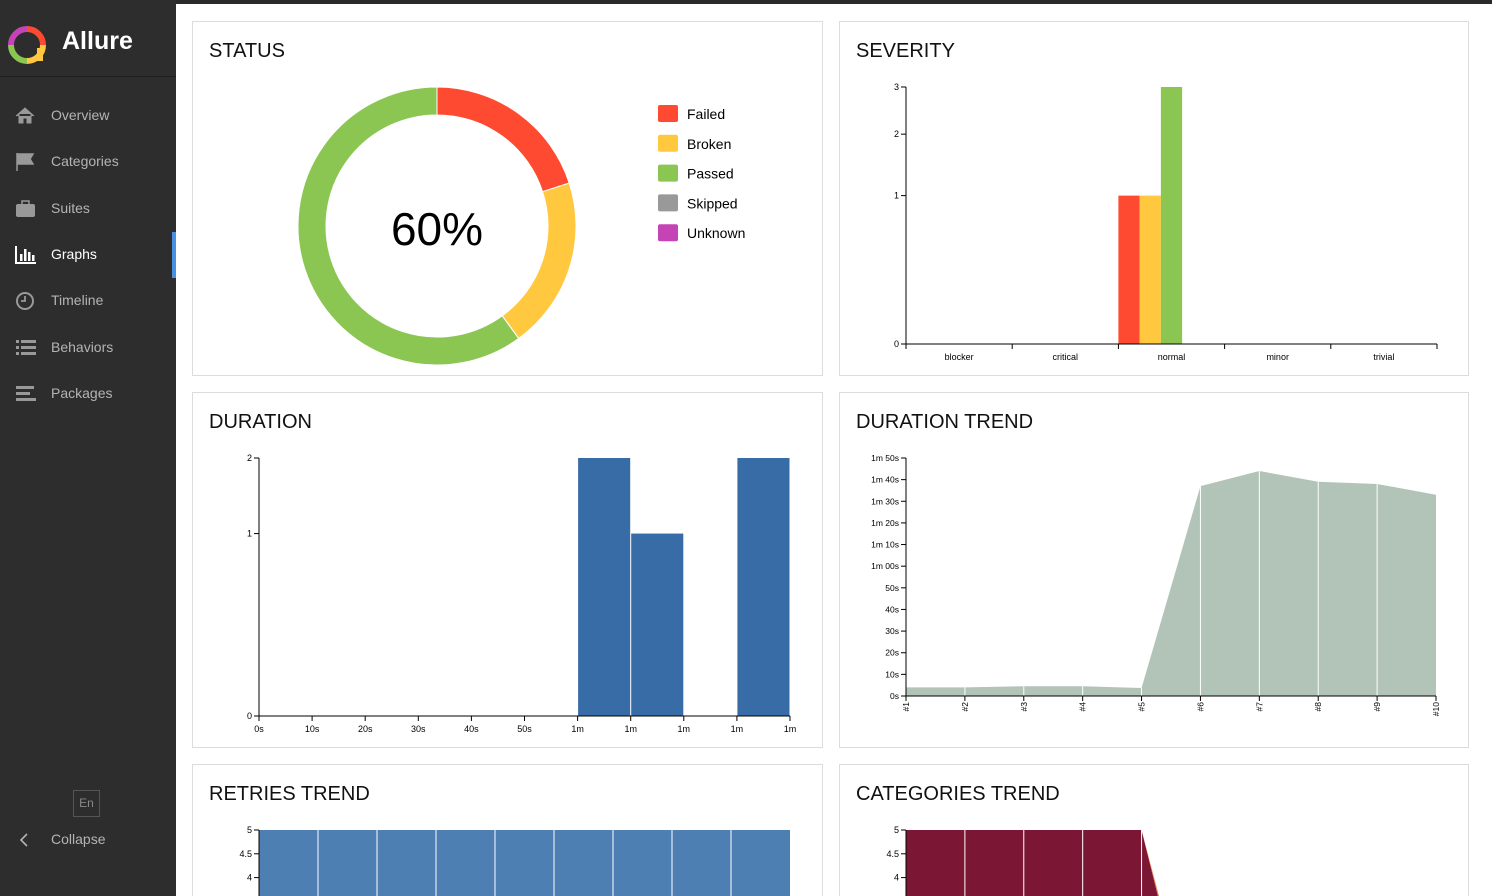  I want to click on nav-label: Suites, so click(70, 207).